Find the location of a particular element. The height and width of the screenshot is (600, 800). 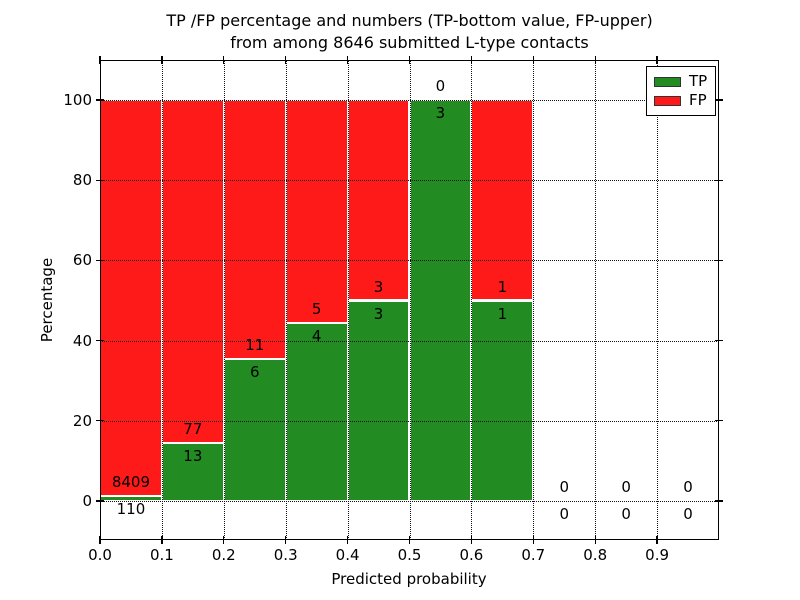

x-tick-top-0.5 is located at coordinates (409, 60).